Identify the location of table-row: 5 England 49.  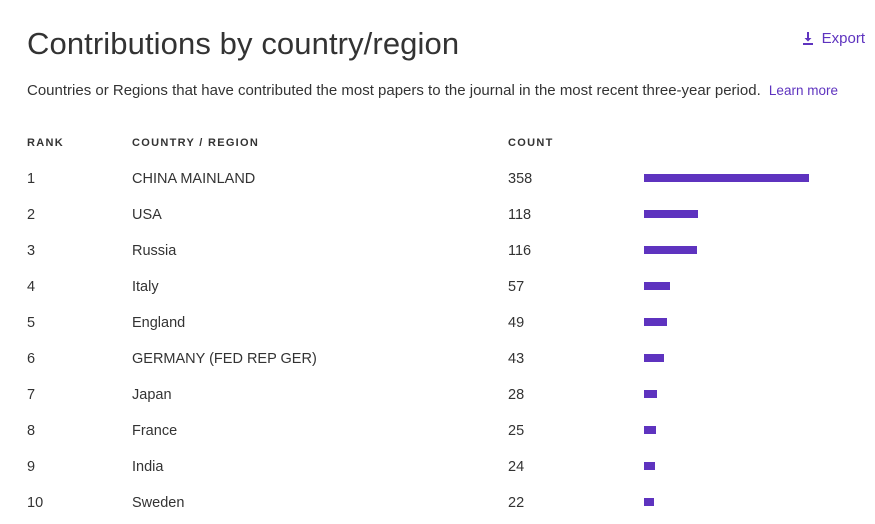
(437, 324).